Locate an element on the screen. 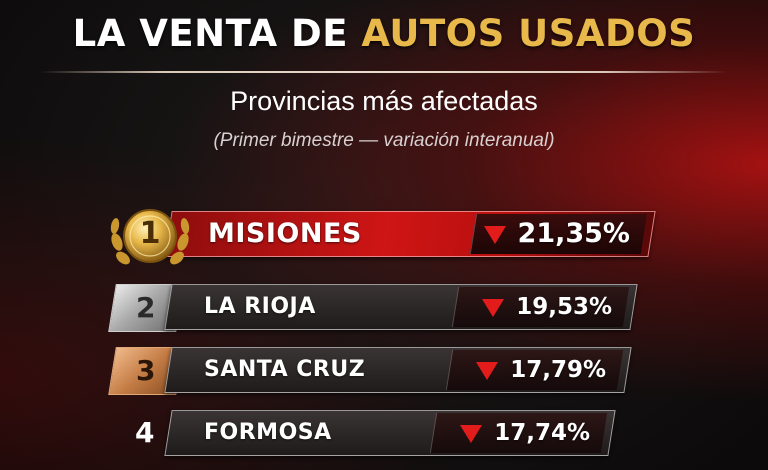 This screenshot has height=470, width=768. province-name: MISIONES is located at coordinates (285, 233).